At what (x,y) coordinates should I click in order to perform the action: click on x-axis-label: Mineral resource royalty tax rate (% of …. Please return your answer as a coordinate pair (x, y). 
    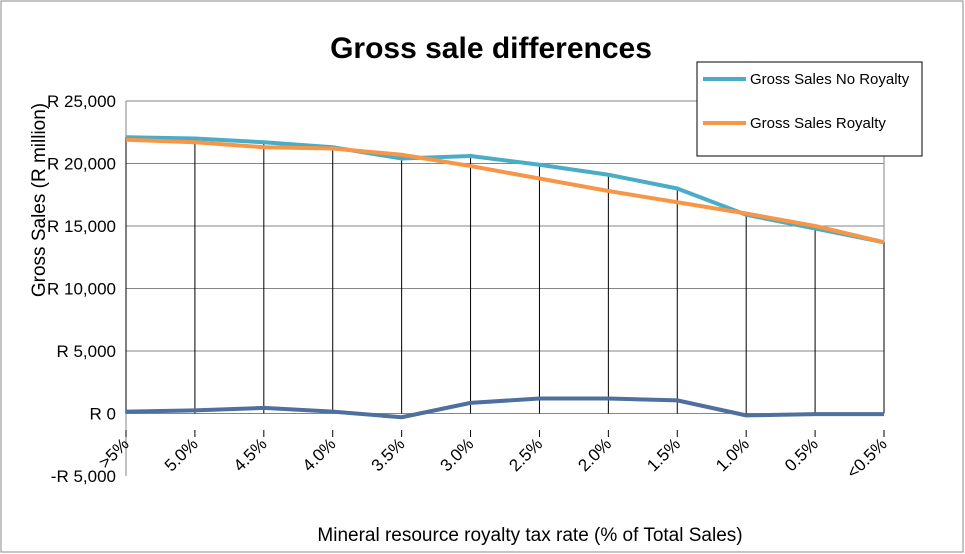
    Looking at the image, I should click on (529, 535).